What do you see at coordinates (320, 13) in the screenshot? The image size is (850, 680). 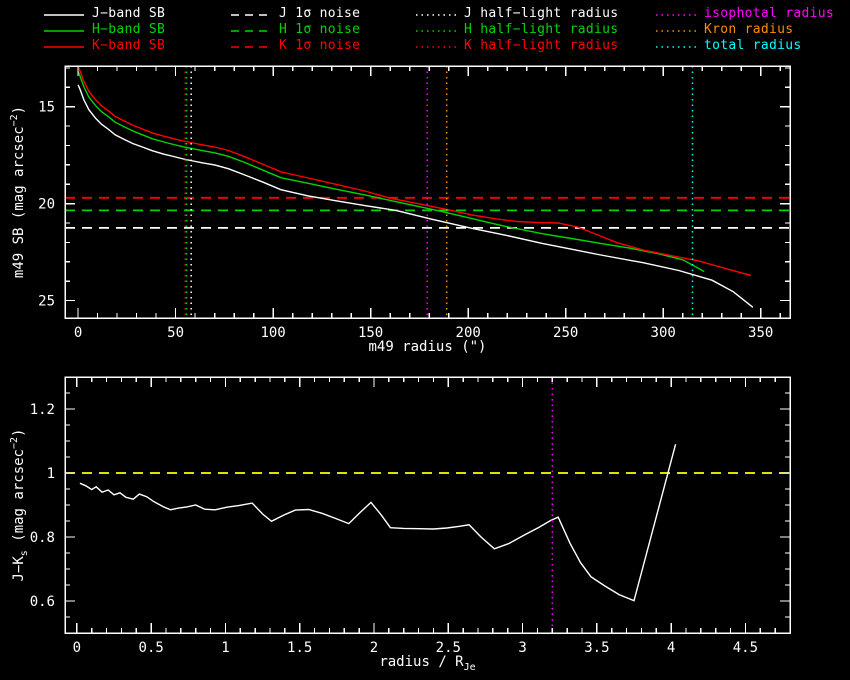 I see `legend-label: J 1σ noise` at bounding box center [320, 13].